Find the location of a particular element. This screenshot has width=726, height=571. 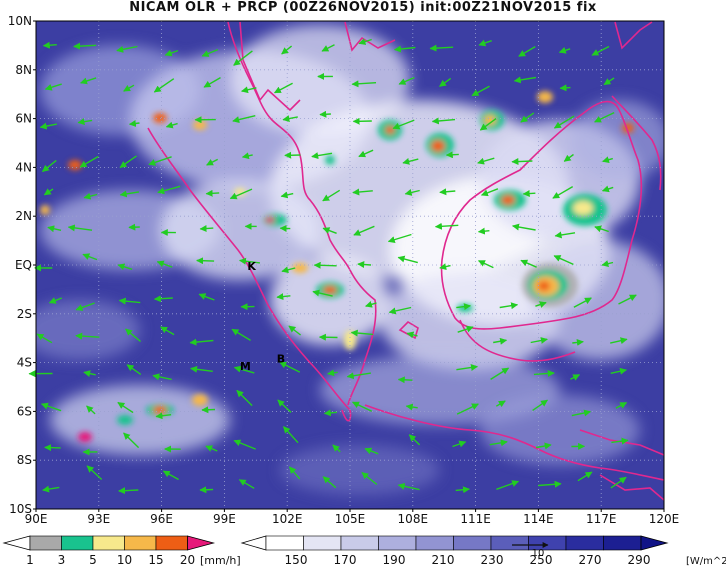

lon-tick-label: 120E is located at coordinates (664, 519).